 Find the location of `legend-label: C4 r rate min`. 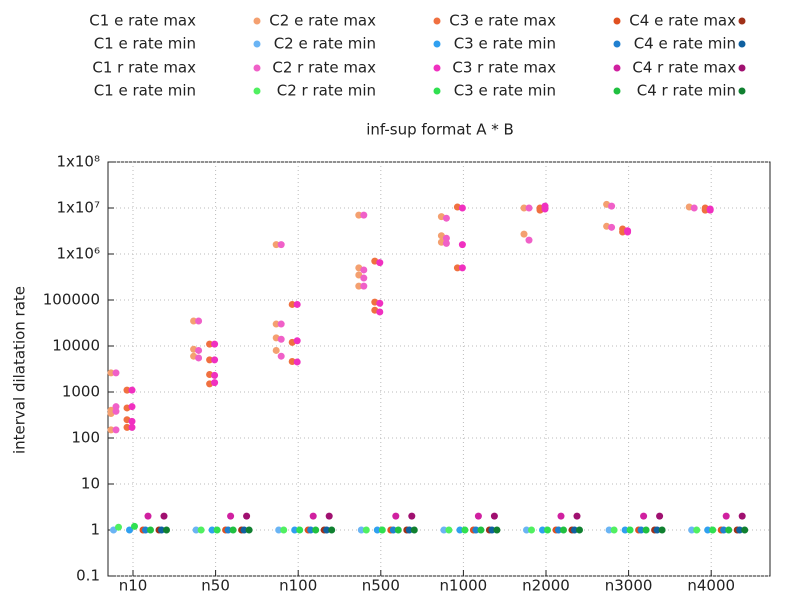

legend-label: C4 r rate min is located at coordinates (686, 91).